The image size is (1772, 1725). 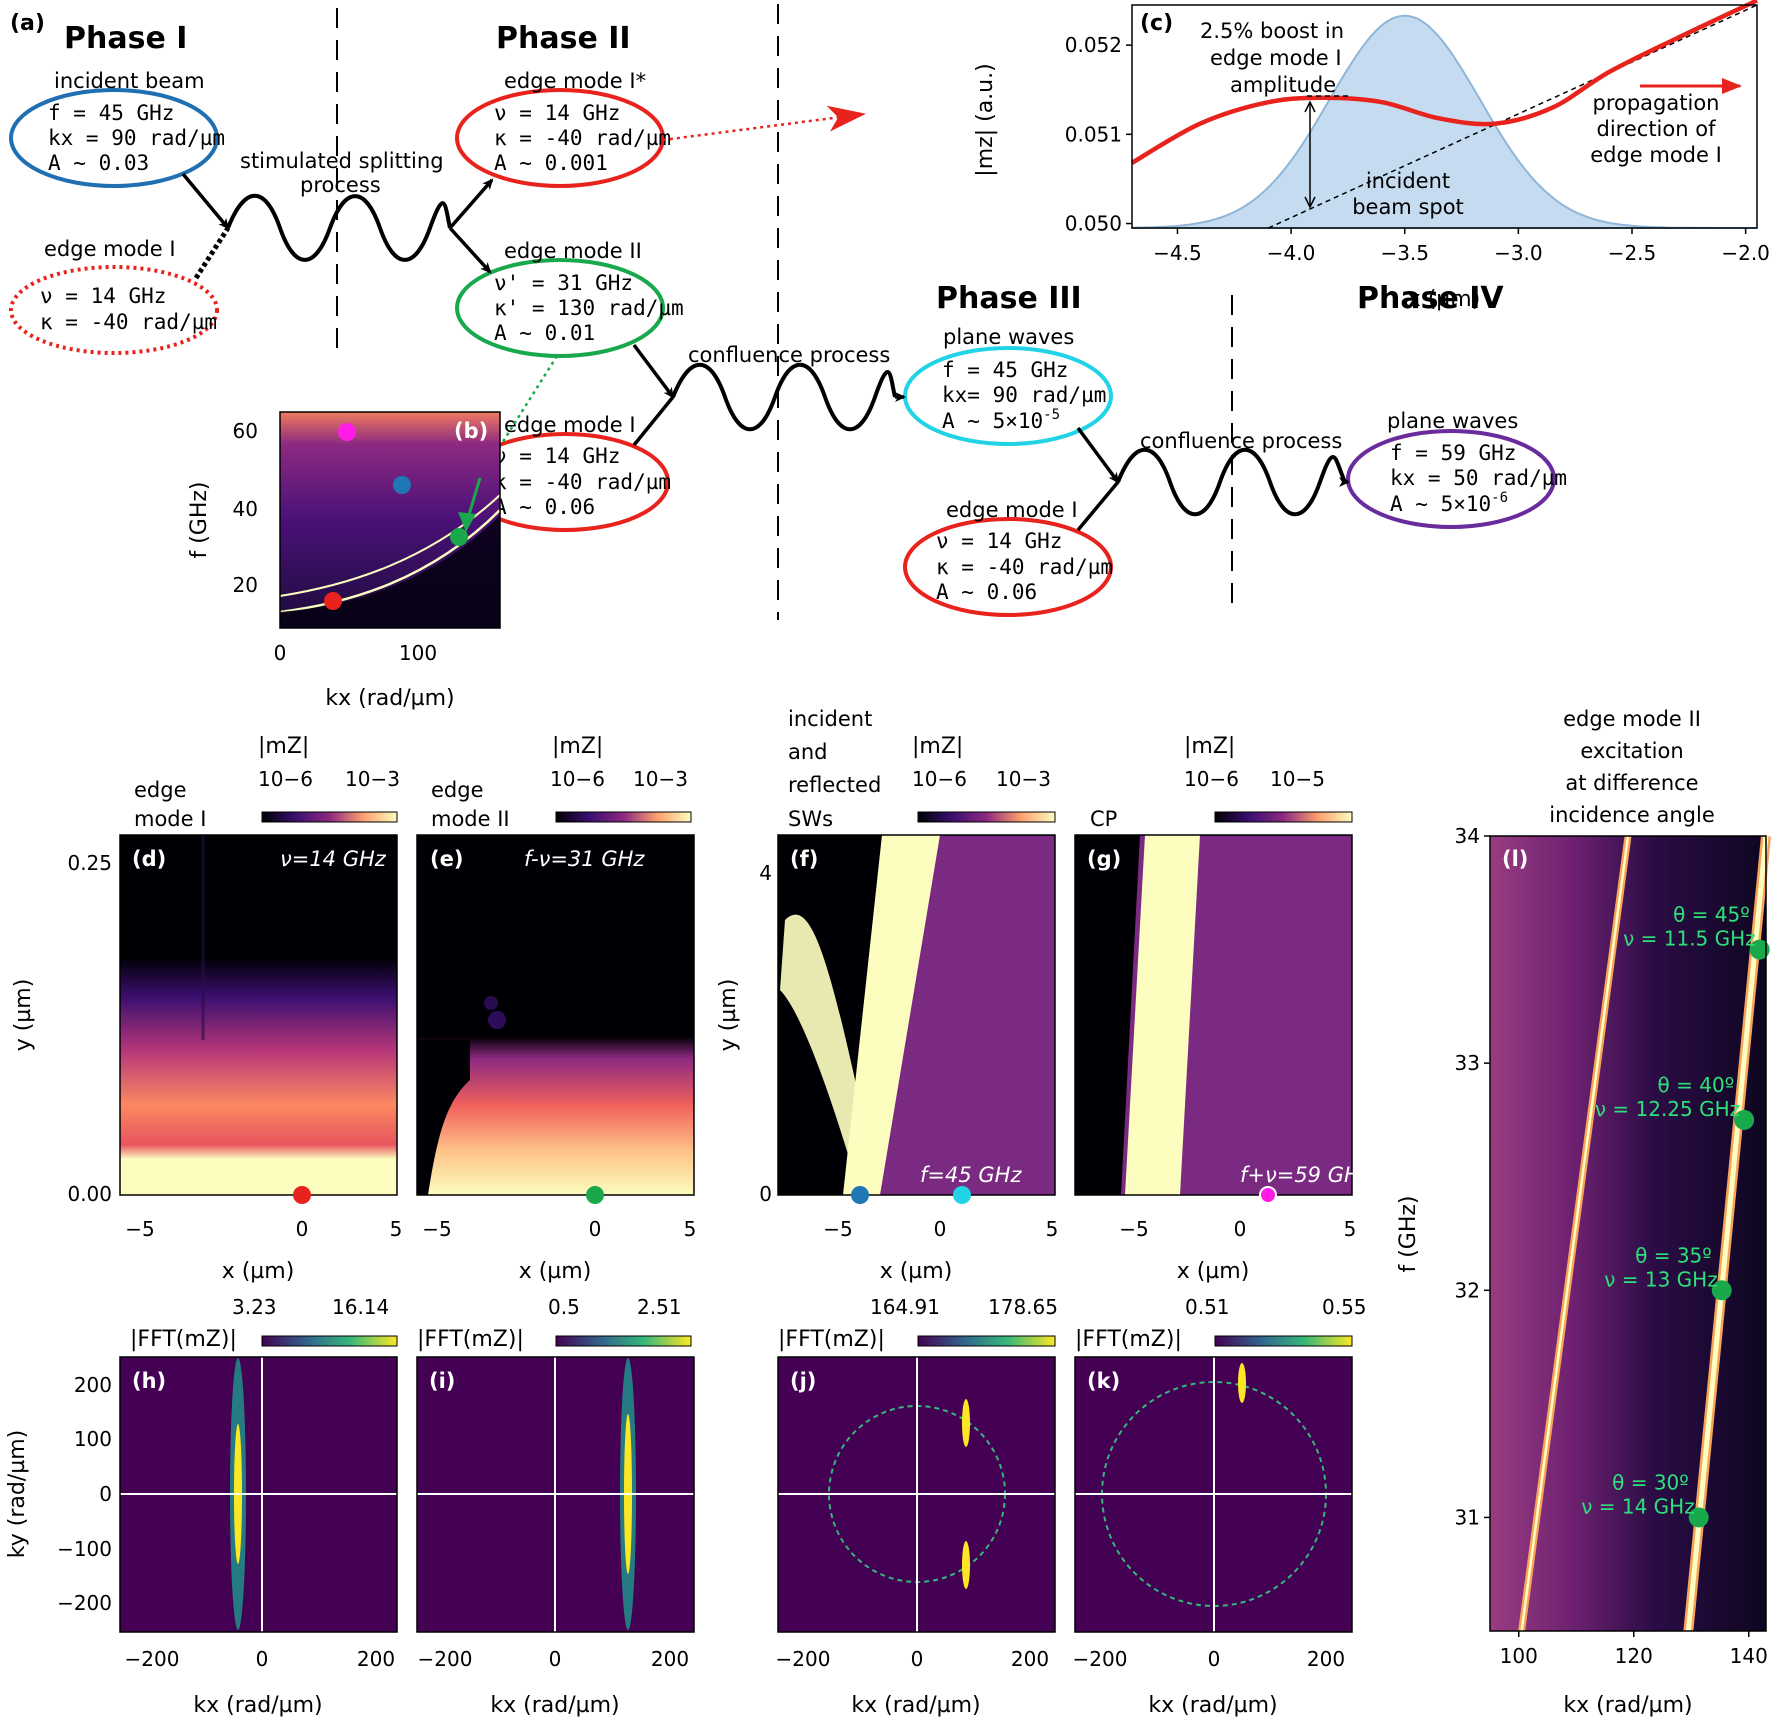 I want to click on svg-text: edge mode I, so click(x=110, y=249).